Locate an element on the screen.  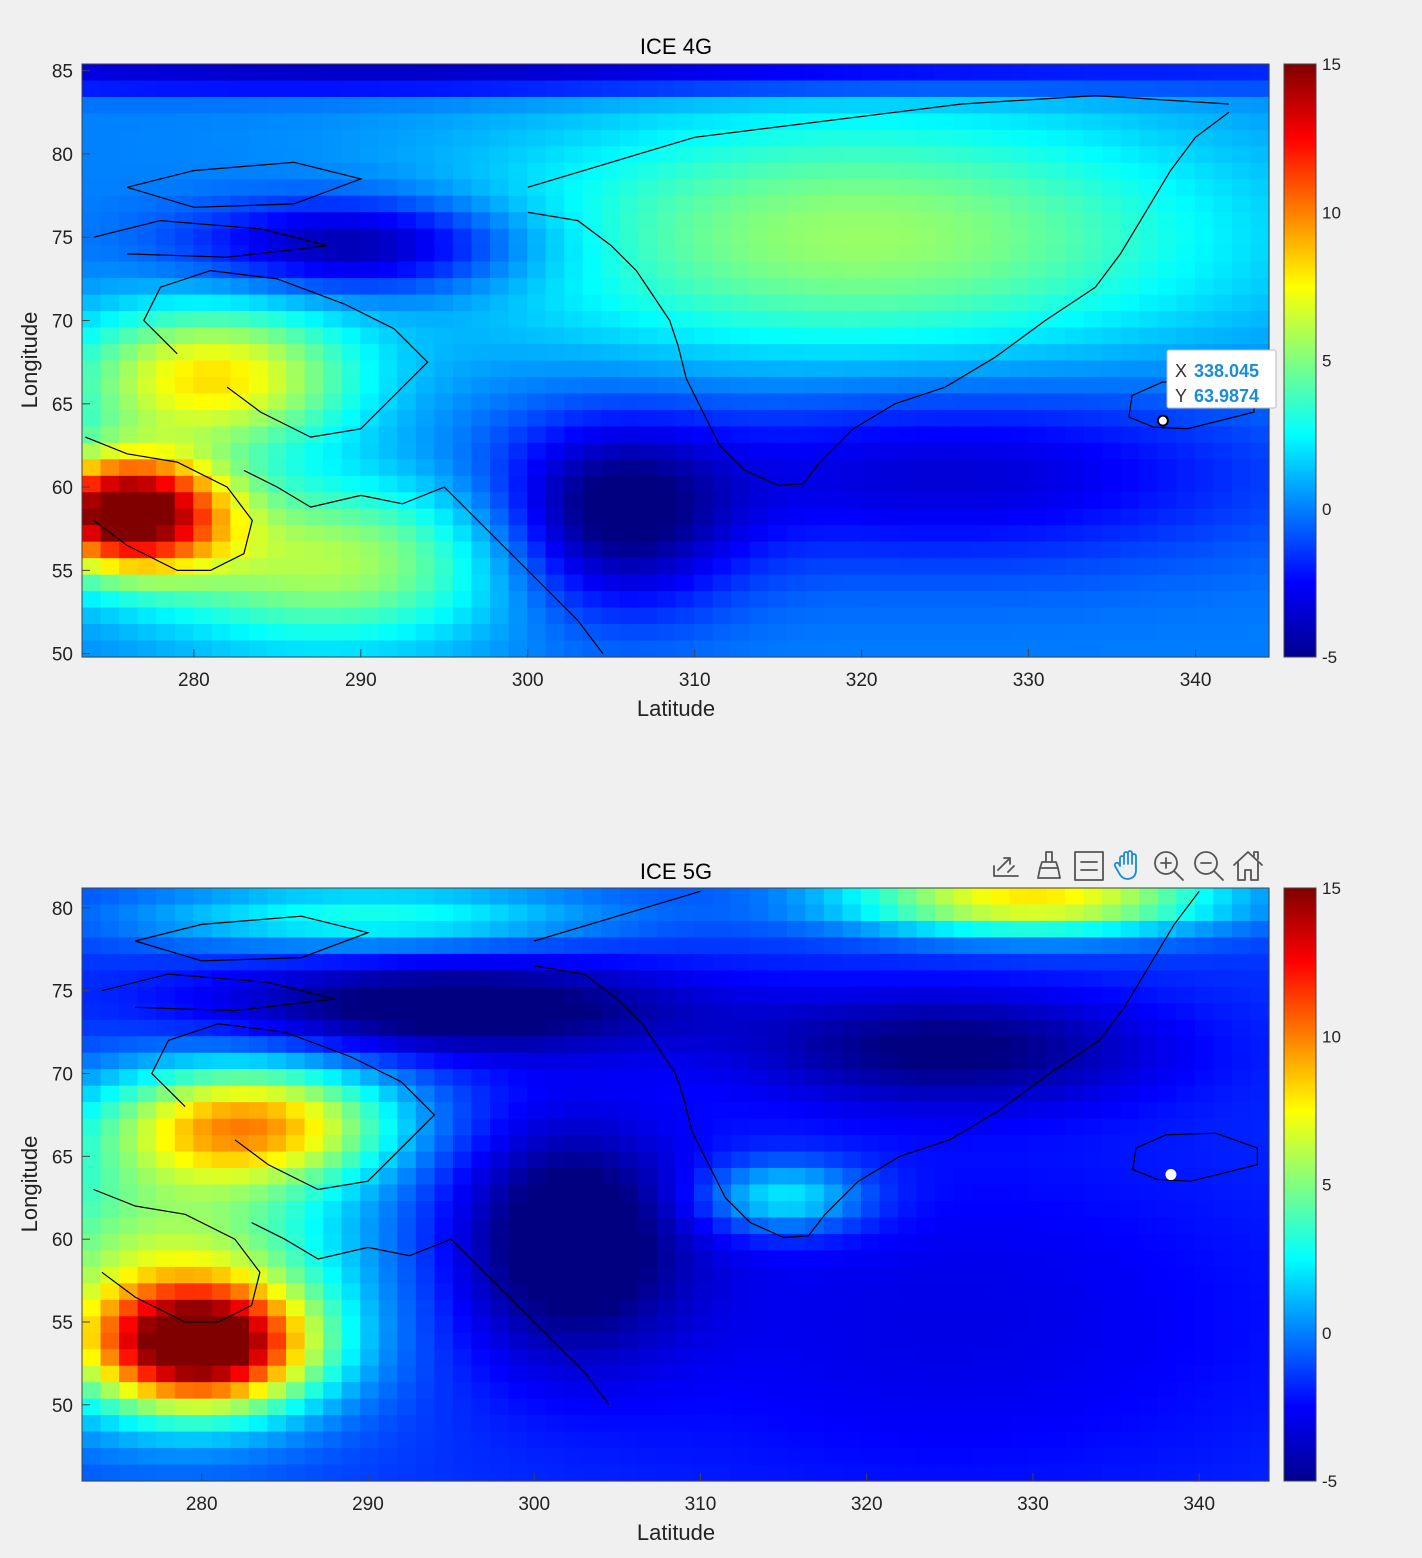
pan-icon is located at coordinates (1129, 865).